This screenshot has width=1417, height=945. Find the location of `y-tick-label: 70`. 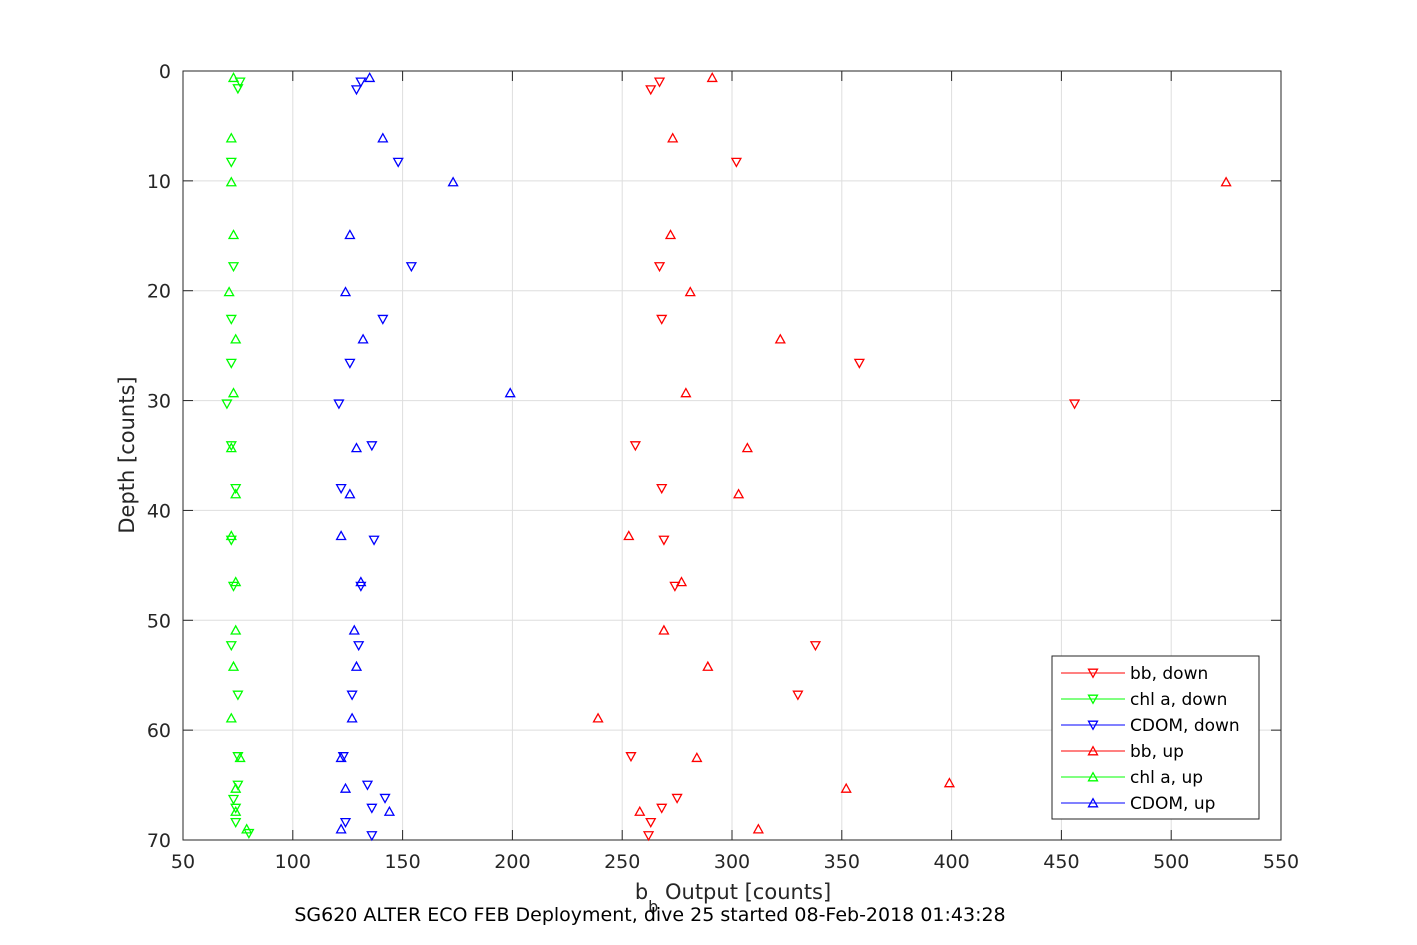

y-tick-label: 70 is located at coordinates (159, 841).